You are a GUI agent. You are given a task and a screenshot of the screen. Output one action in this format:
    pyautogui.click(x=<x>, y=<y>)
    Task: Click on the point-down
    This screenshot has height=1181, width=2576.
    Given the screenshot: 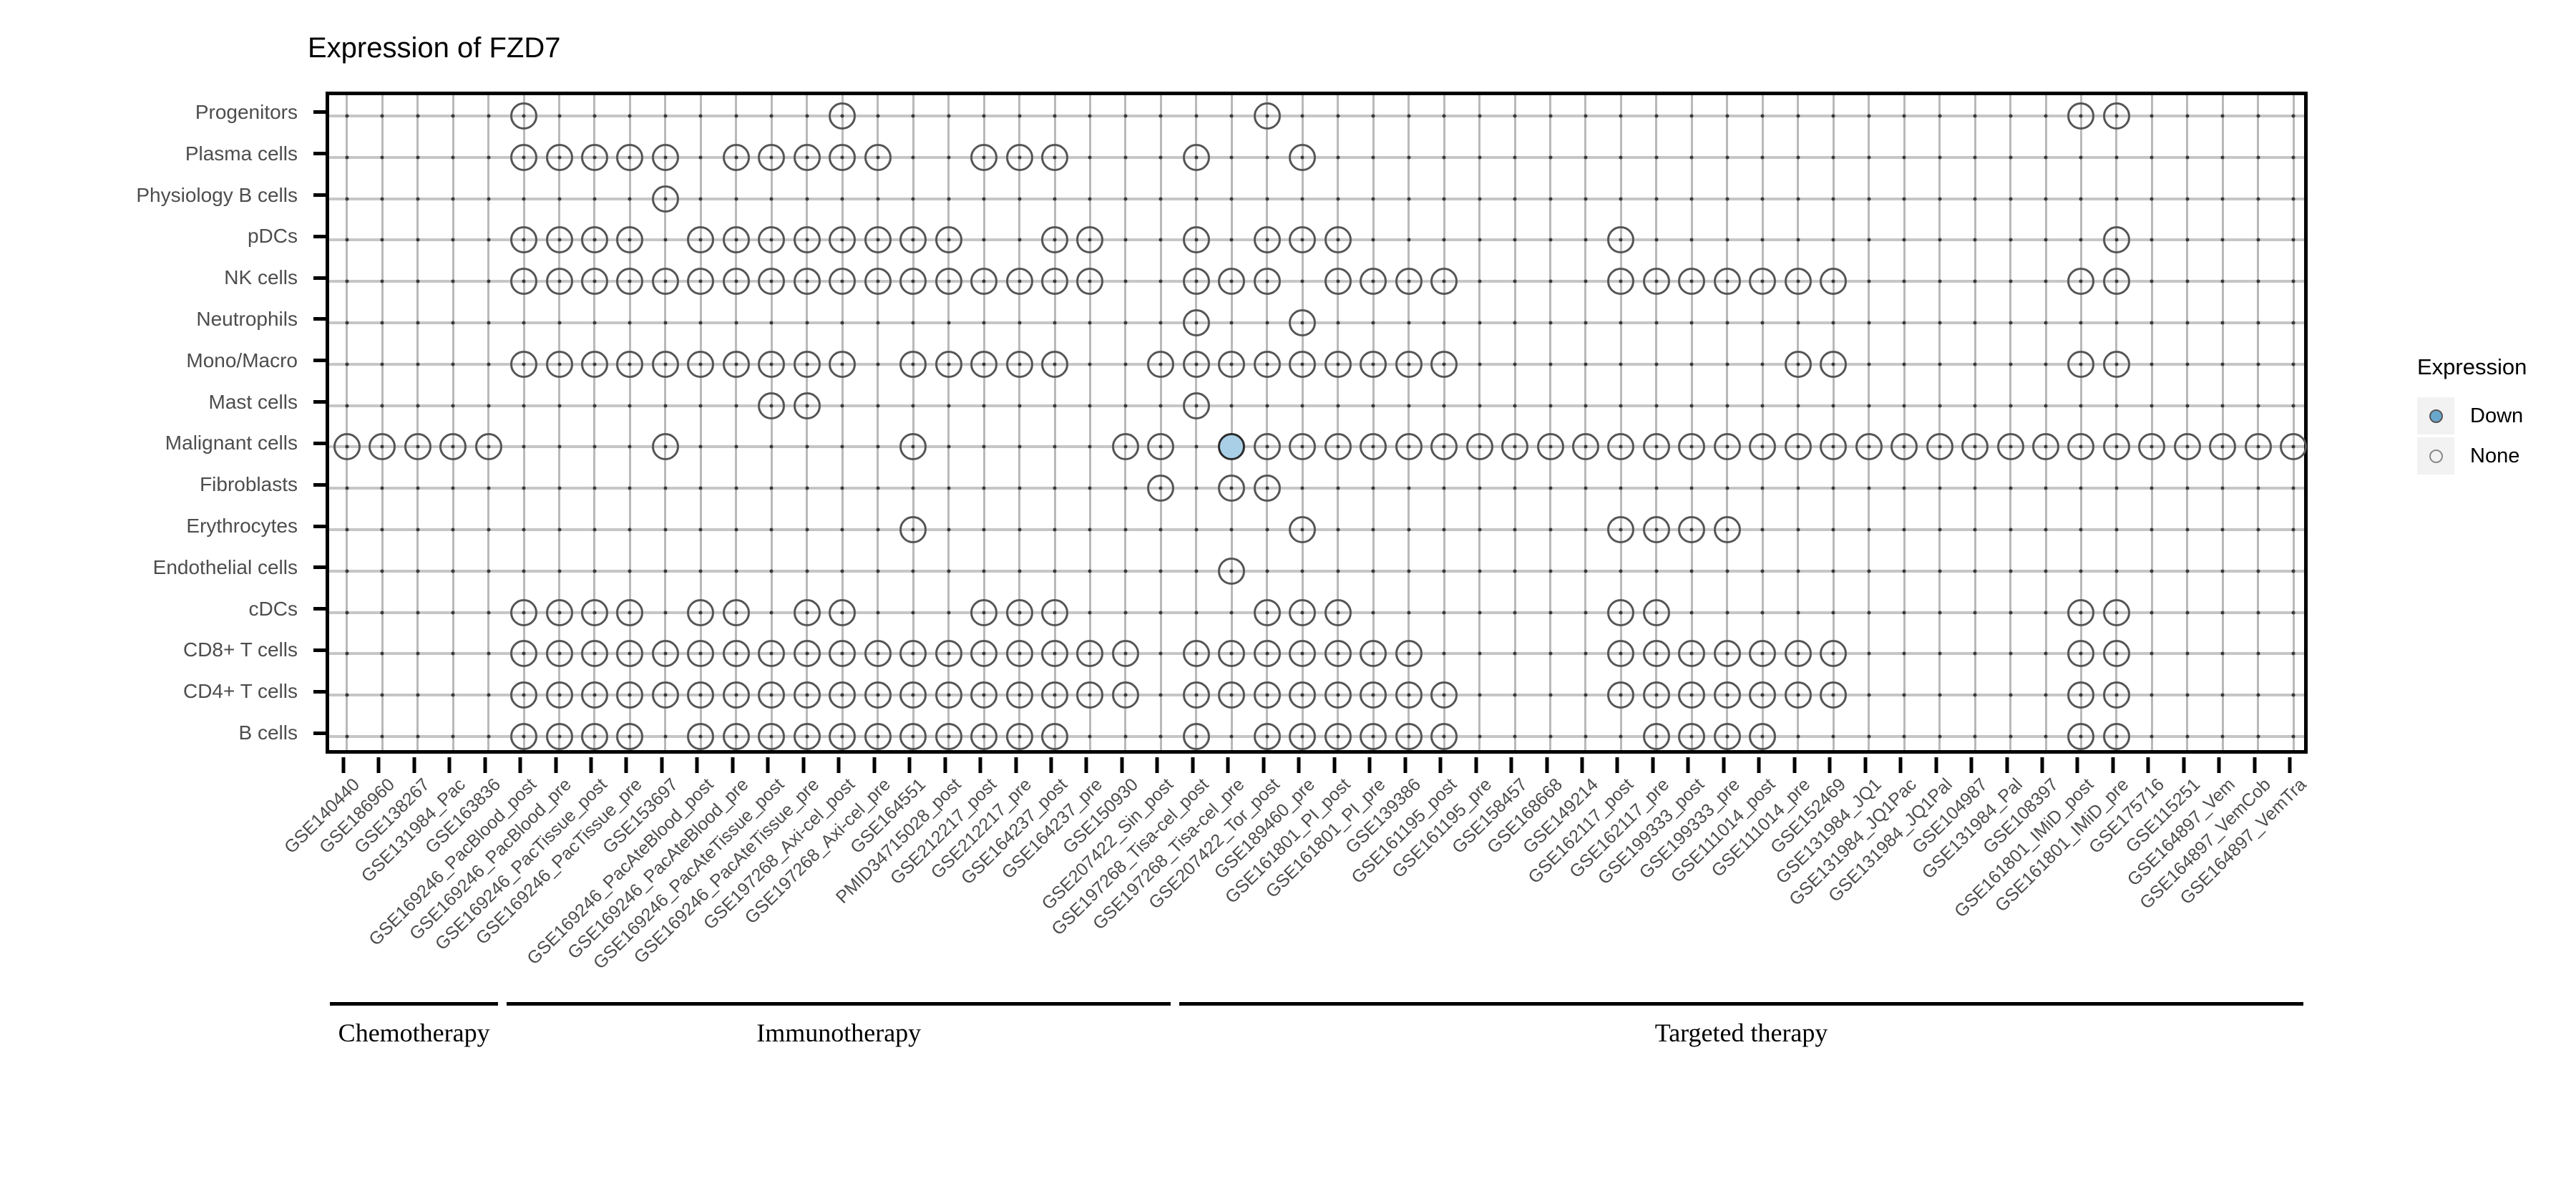 What is the action you would take?
    pyautogui.click(x=1232, y=447)
    